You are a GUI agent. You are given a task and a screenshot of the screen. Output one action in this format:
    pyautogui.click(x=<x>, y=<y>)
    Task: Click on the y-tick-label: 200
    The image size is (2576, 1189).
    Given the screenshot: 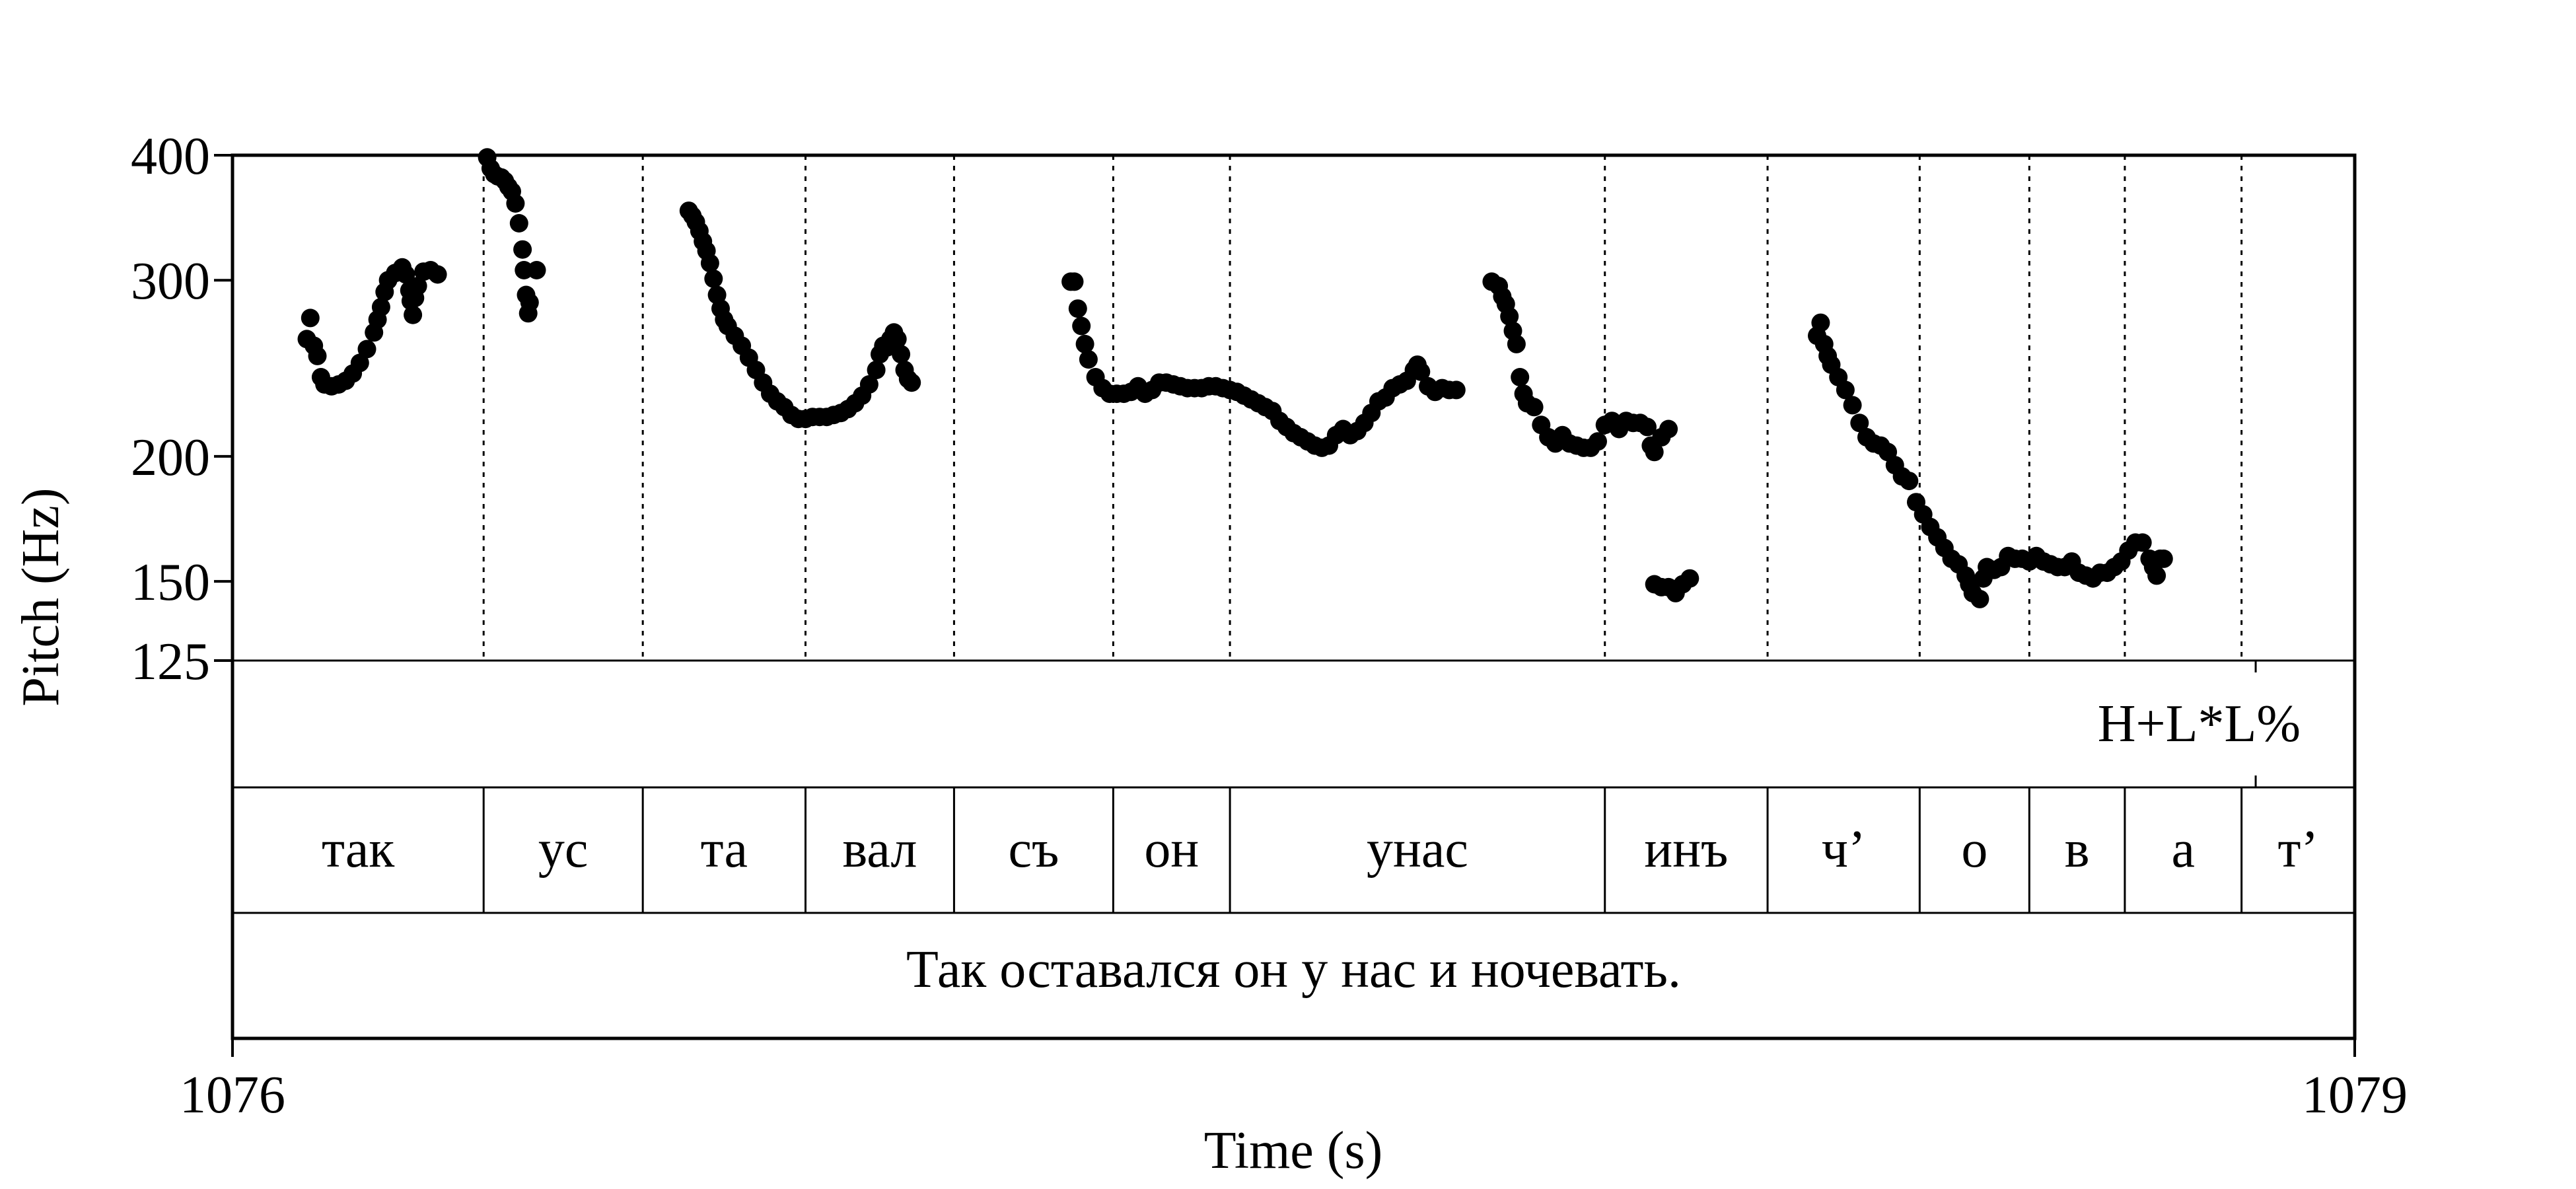 What is the action you would take?
    pyautogui.click(x=171, y=458)
    